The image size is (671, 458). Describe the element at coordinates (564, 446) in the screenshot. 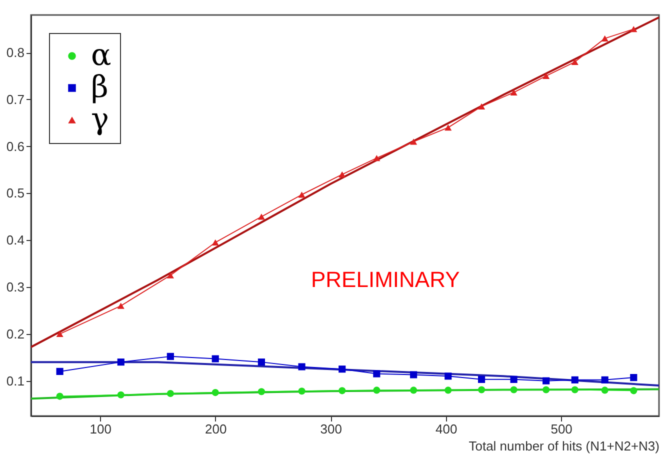

I see `x-axis-title: Total number of hits (N1+N2+N3)` at that location.